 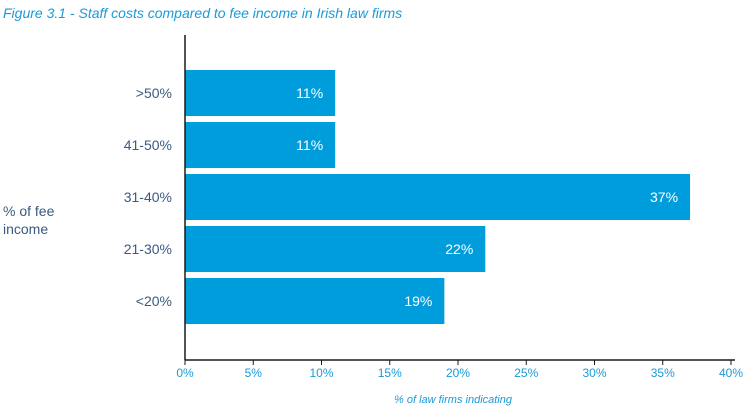 I want to click on bar-value-label-2: 37%, so click(x=664, y=197).